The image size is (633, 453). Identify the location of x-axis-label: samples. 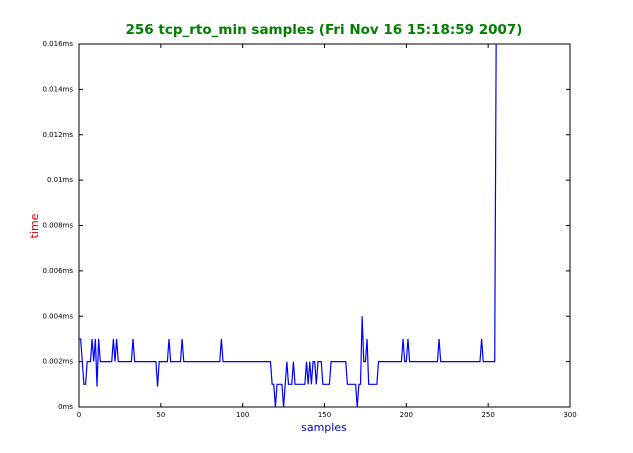
(324, 427).